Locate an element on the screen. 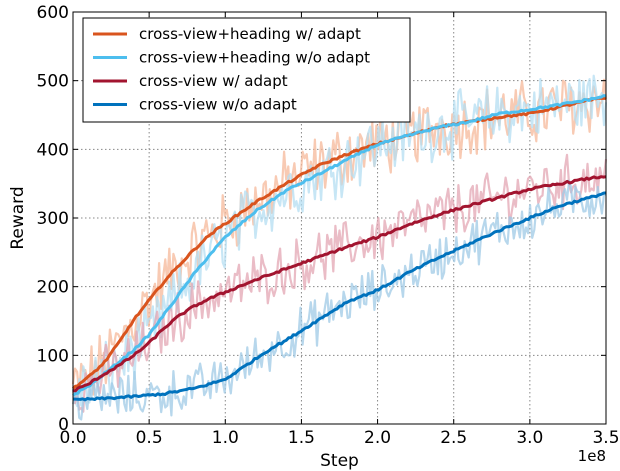  x-tick-labels: 0.0 0.5 1.0 1.5 2.0 2.5 3.0 3.5 is located at coordinates (339, 438).